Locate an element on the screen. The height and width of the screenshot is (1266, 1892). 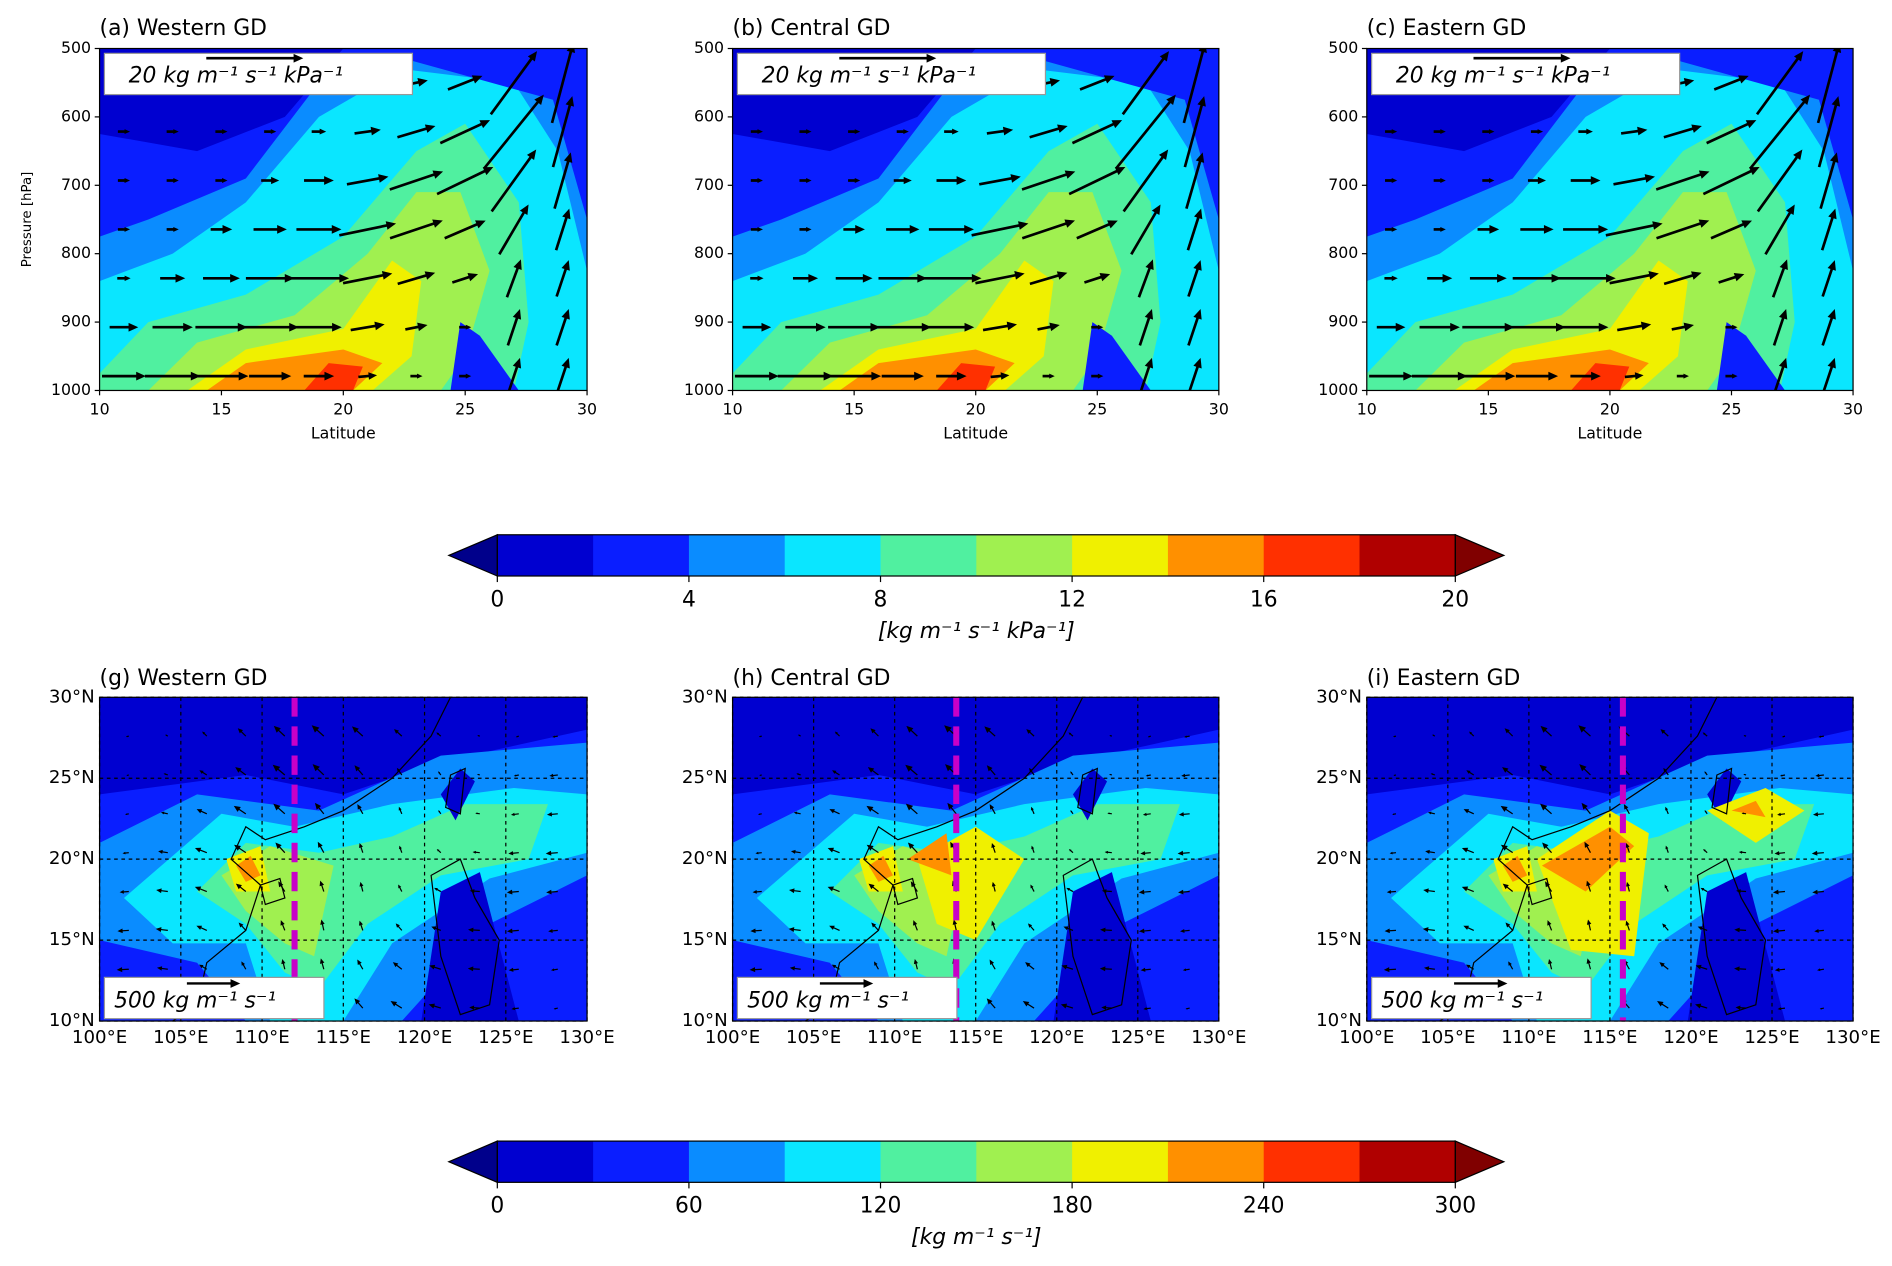
y-tick-label: 10°N is located at coordinates (705, 1020).